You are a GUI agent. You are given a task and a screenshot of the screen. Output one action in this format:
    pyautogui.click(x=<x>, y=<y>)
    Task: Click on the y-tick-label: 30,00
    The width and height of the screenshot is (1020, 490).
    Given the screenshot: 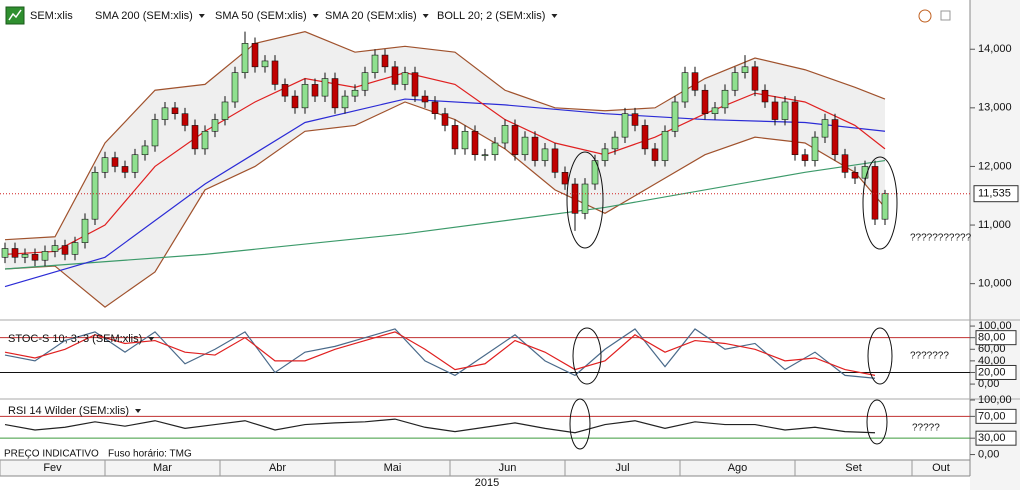 What is the action you would take?
    pyautogui.click(x=992, y=438)
    